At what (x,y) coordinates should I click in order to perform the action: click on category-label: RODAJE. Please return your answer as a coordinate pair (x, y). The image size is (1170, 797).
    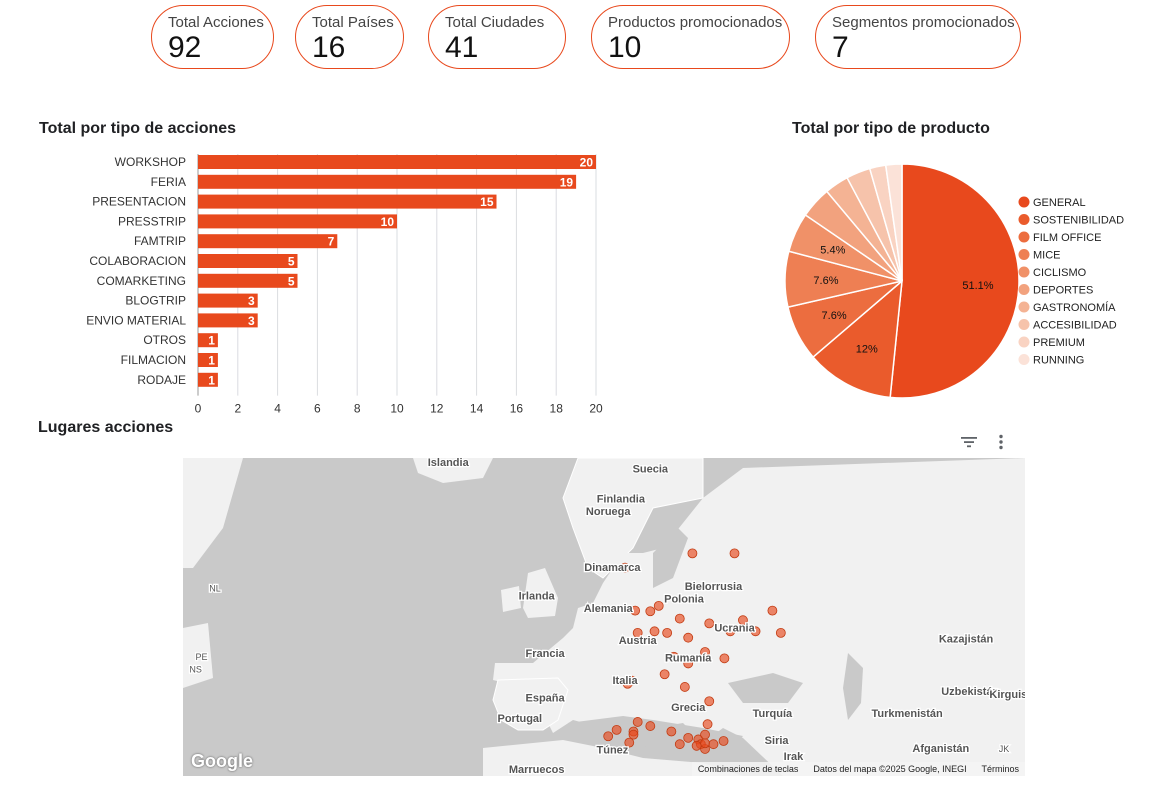
    Looking at the image, I should click on (161, 380).